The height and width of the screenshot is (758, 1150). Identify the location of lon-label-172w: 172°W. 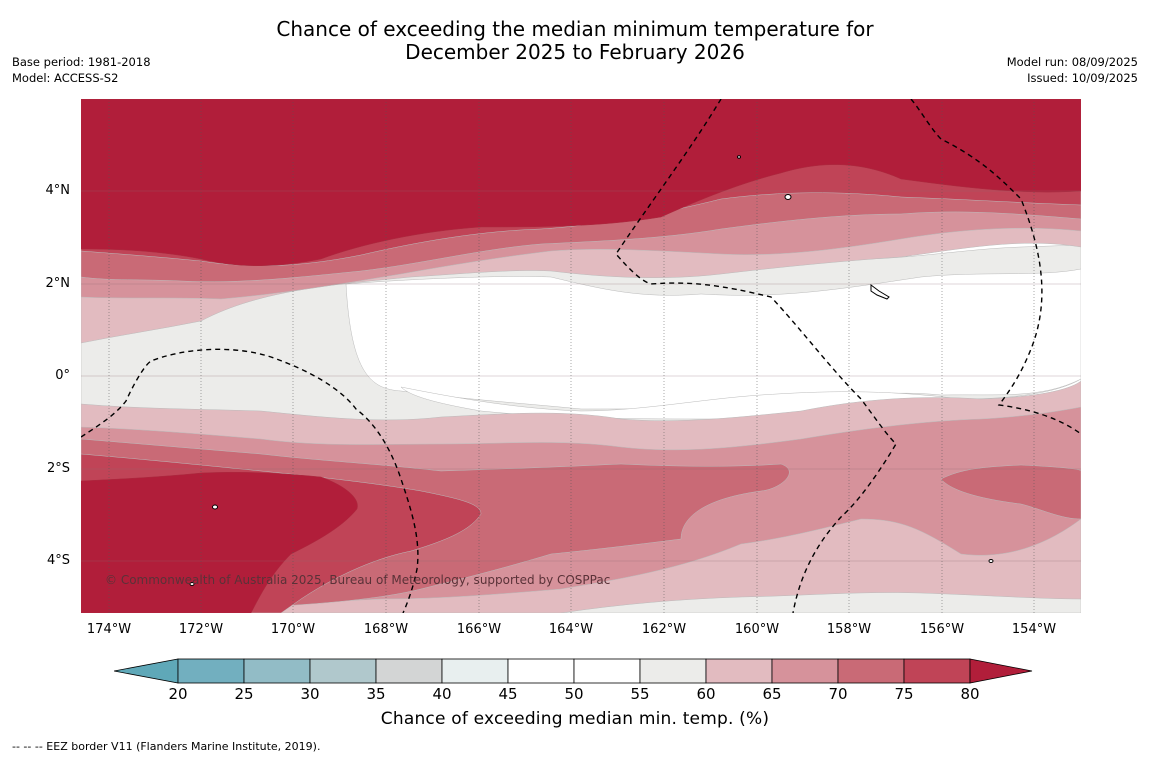
(201, 629).